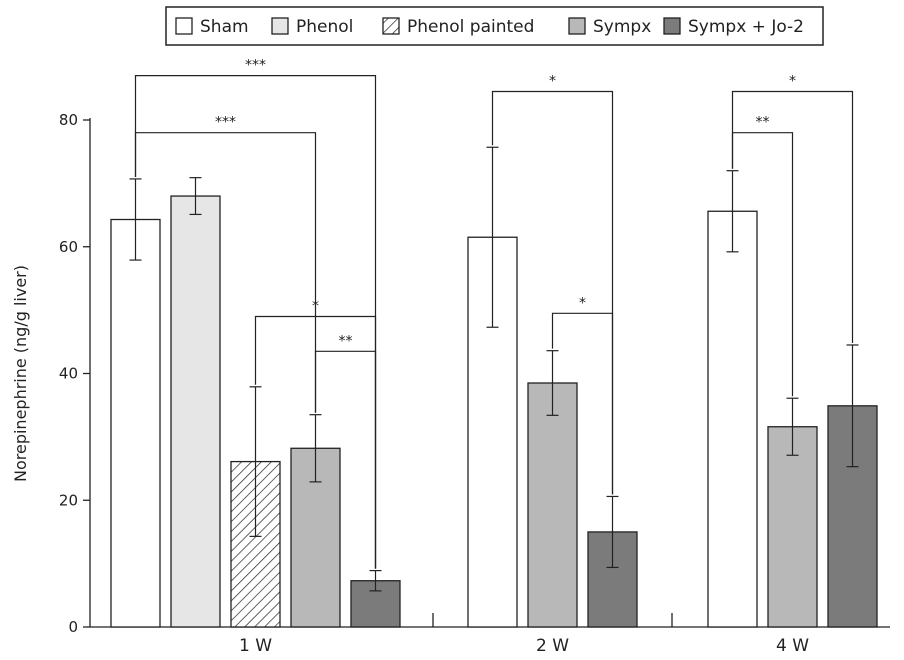  What do you see at coordinates (746, 27) in the screenshot?
I see `legend-label: Sympx + Jo-2` at bounding box center [746, 27].